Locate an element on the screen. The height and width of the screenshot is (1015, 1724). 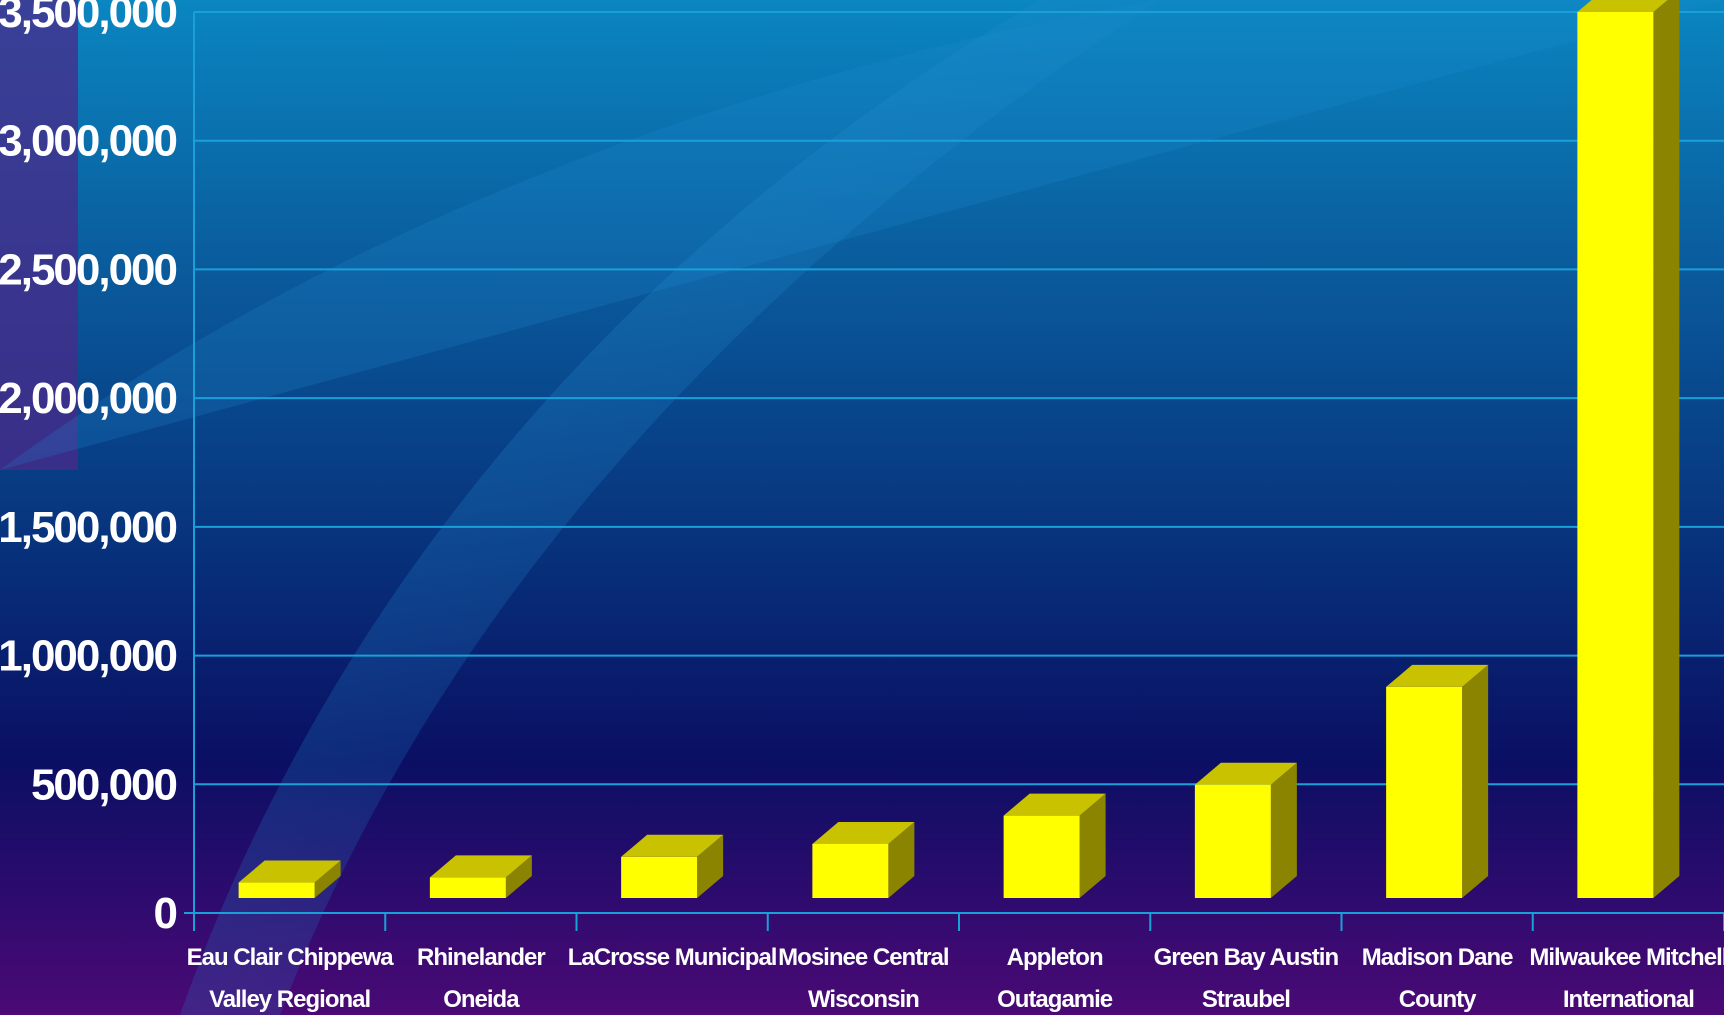
y-tick-label: 3,500,000 is located at coordinates (88, 18).